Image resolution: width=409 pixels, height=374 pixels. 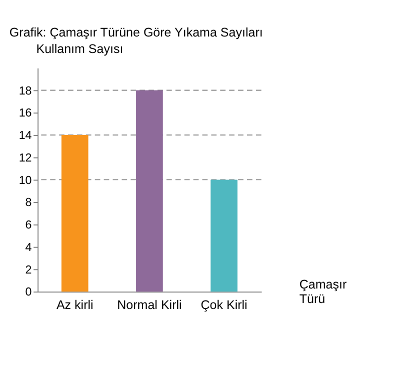 What do you see at coordinates (28, 247) in the screenshot?
I see `y-tick-label: 4` at bounding box center [28, 247].